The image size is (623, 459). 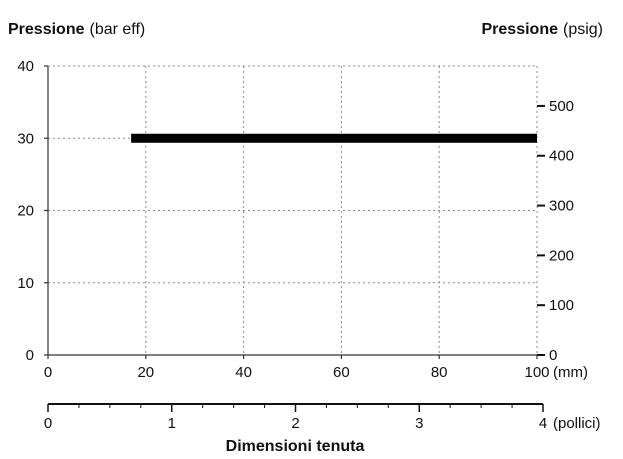 I want to click on inch-tick-label: 4, so click(x=543, y=423).